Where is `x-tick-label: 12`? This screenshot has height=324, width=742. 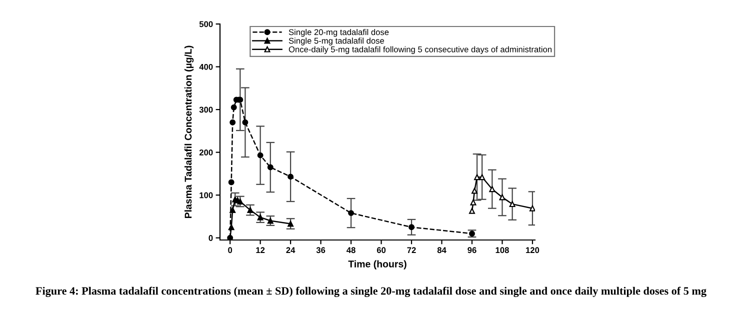 x-tick-label: 12 is located at coordinates (260, 250).